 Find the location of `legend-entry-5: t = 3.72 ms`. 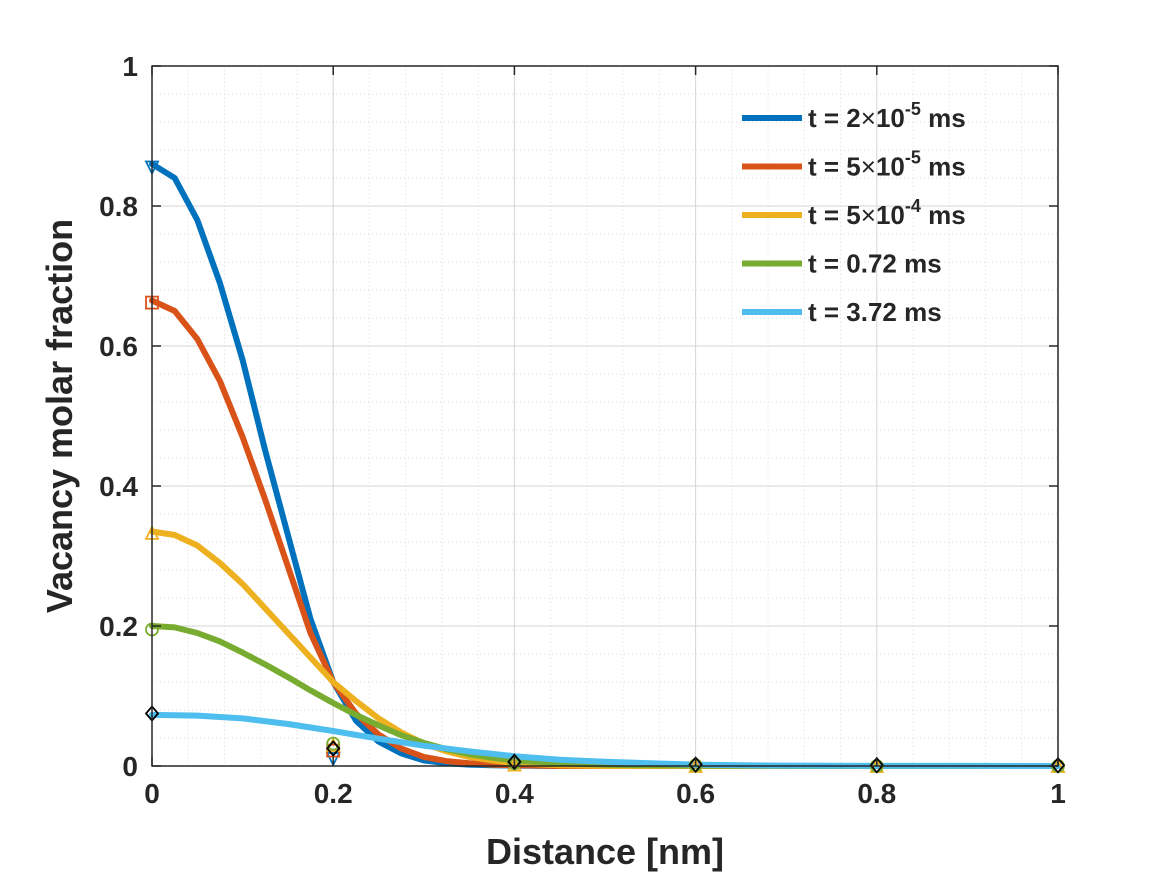

legend-entry-5: t = 3.72 ms is located at coordinates (875, 312).